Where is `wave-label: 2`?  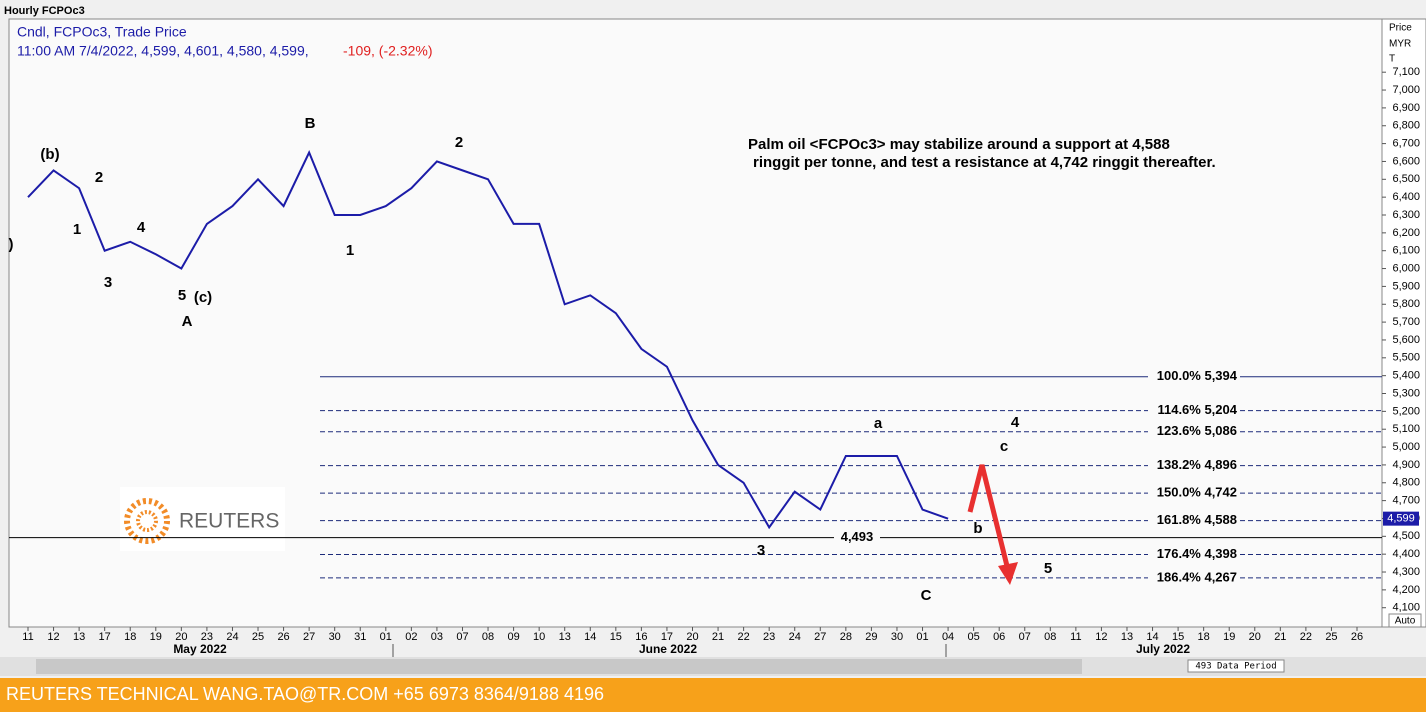
wave-label: 2 is located at coordinates (99, 177).